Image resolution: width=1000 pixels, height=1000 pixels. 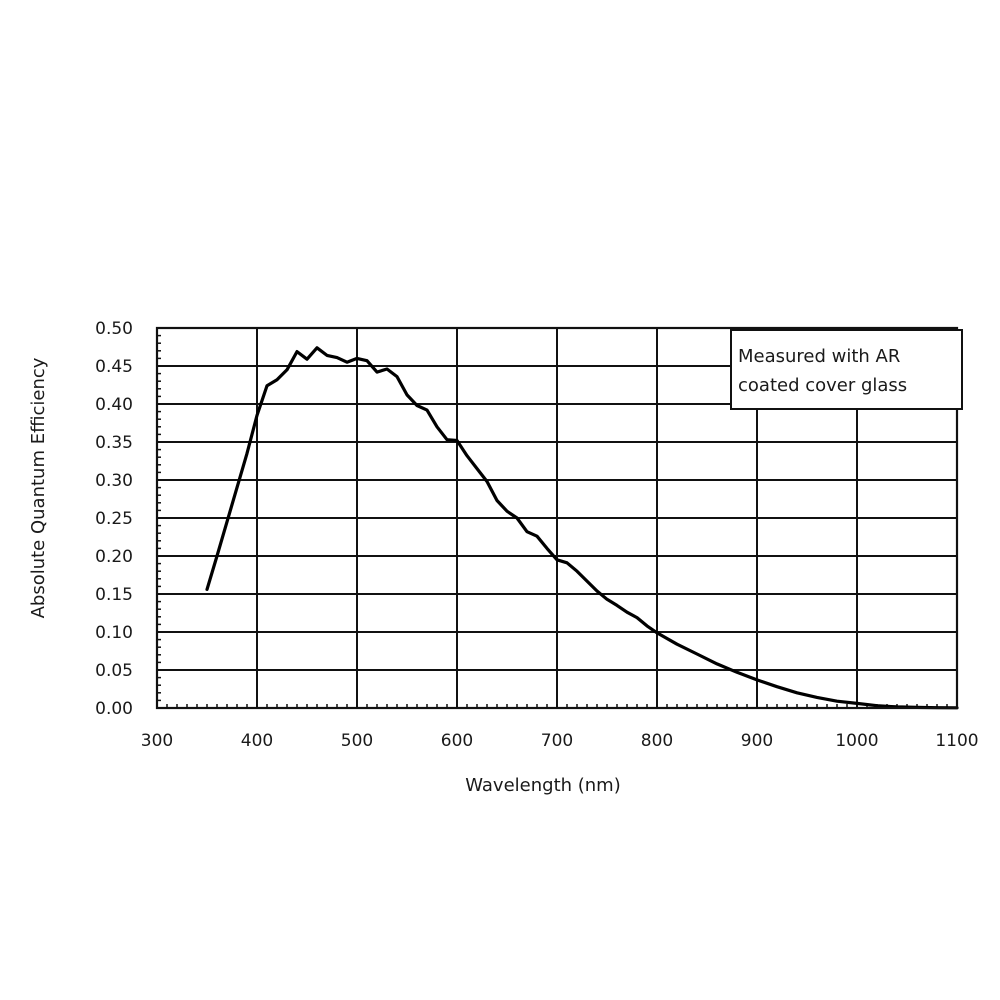 What do you see at coordinates (114, 557) in the screenshot?
I see `y-tick-label: 0.20` at bounding box center [114, 557].